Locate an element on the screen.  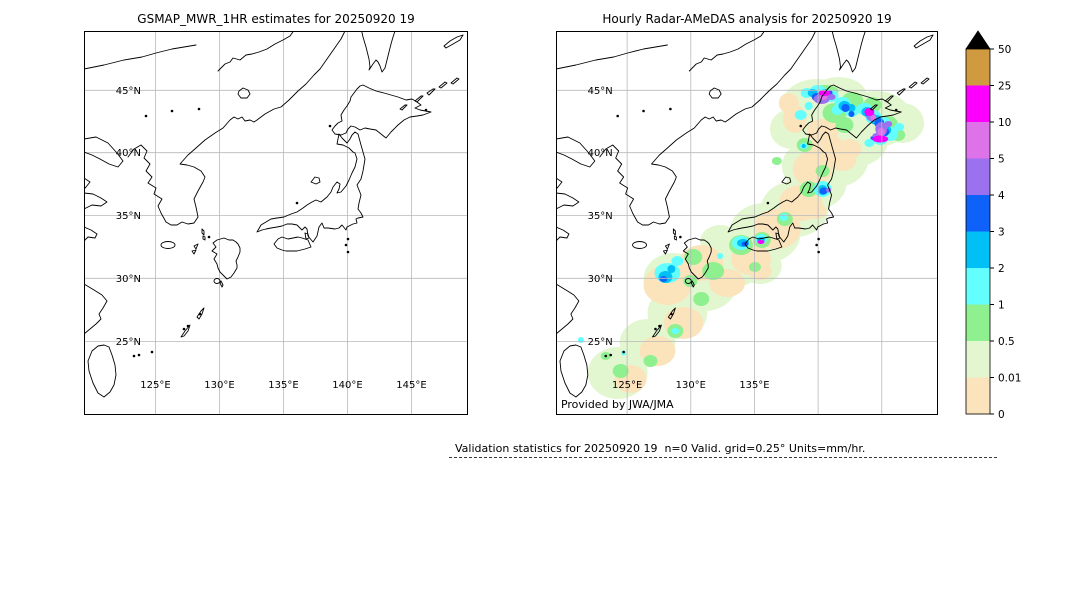
colorbar-tick-label: 0 is located at coordinates (1001, 415).